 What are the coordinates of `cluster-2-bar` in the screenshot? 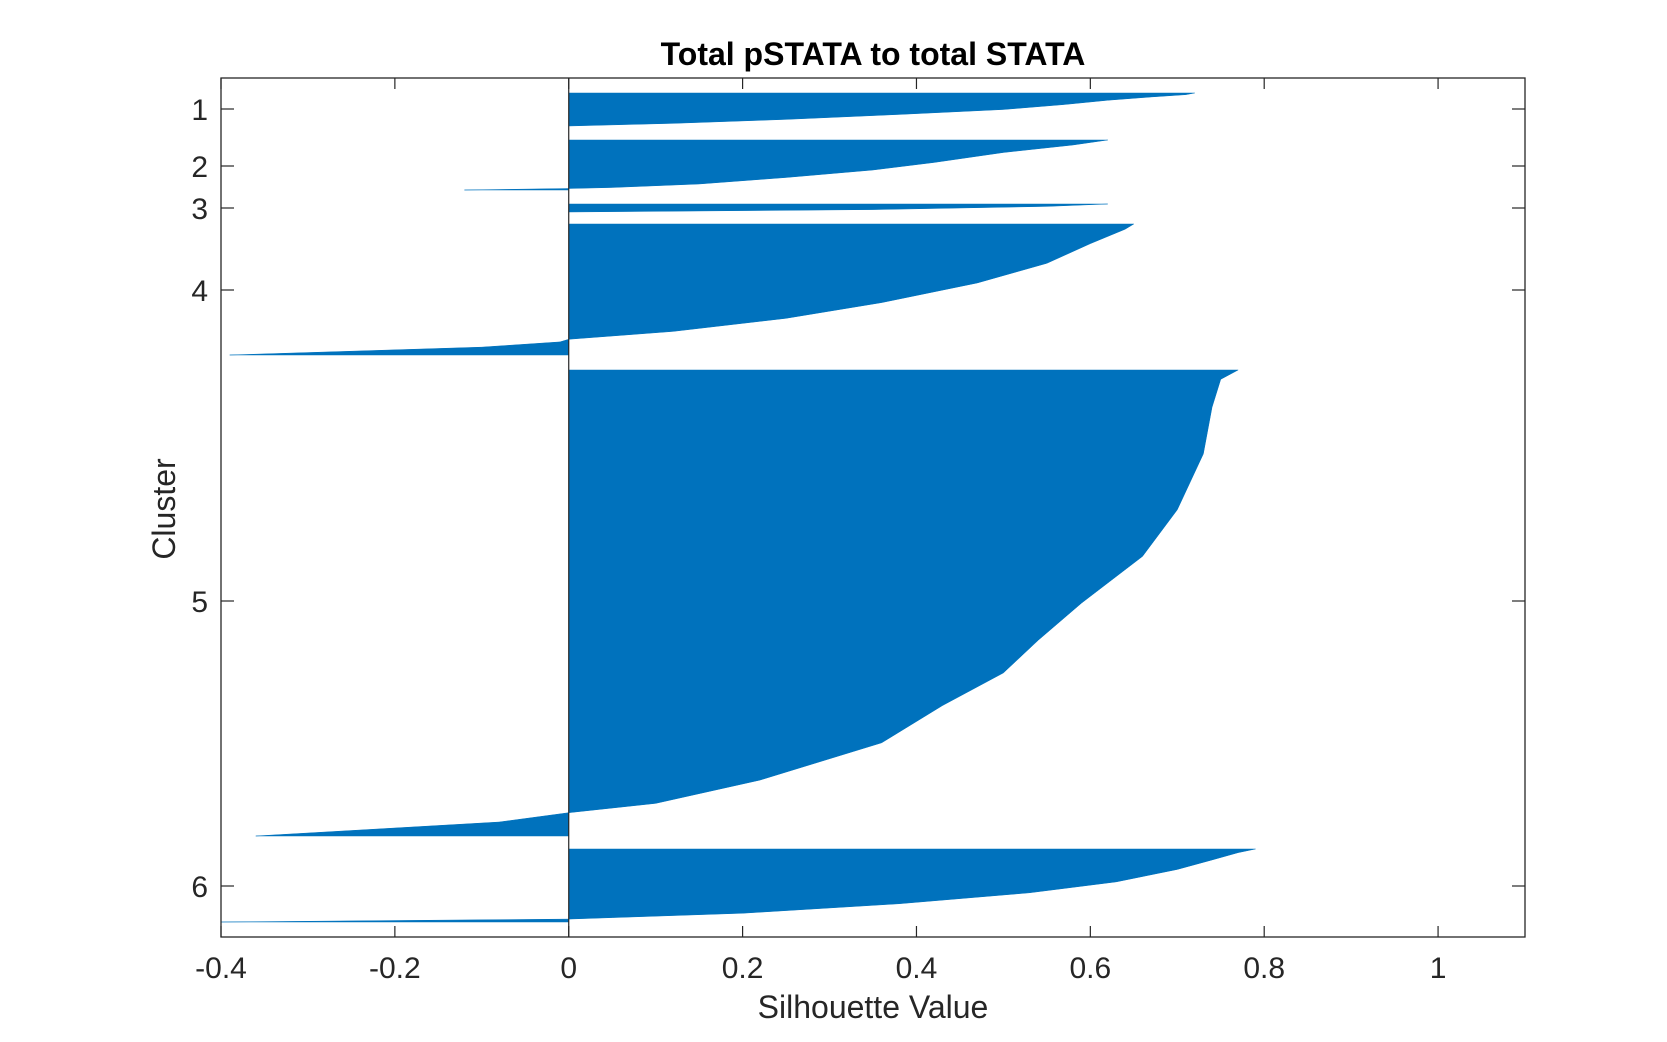 It's located at (786, 165).